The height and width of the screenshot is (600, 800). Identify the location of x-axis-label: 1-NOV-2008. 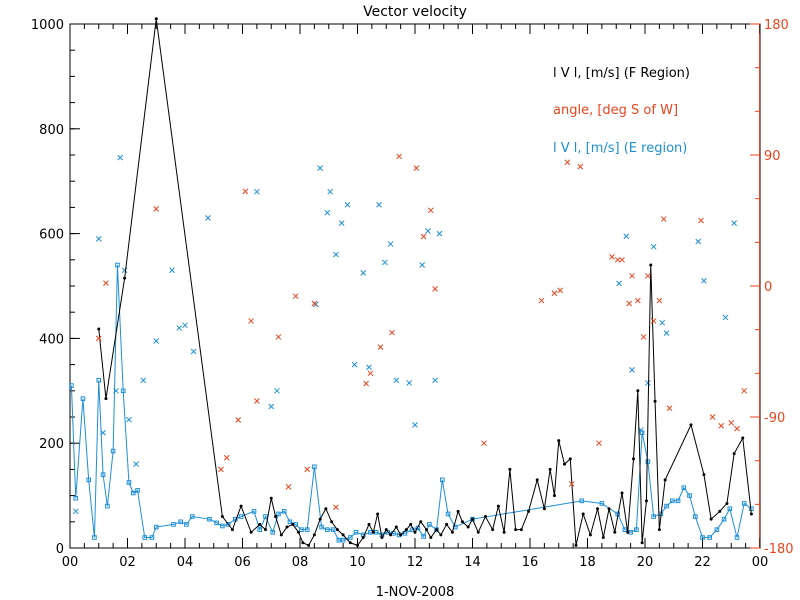
(415, 592).